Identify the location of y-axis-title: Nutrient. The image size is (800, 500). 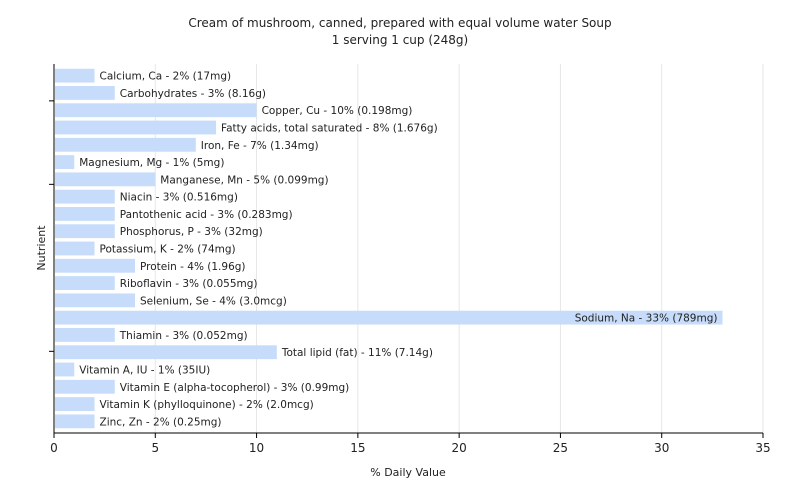
(41, 248).